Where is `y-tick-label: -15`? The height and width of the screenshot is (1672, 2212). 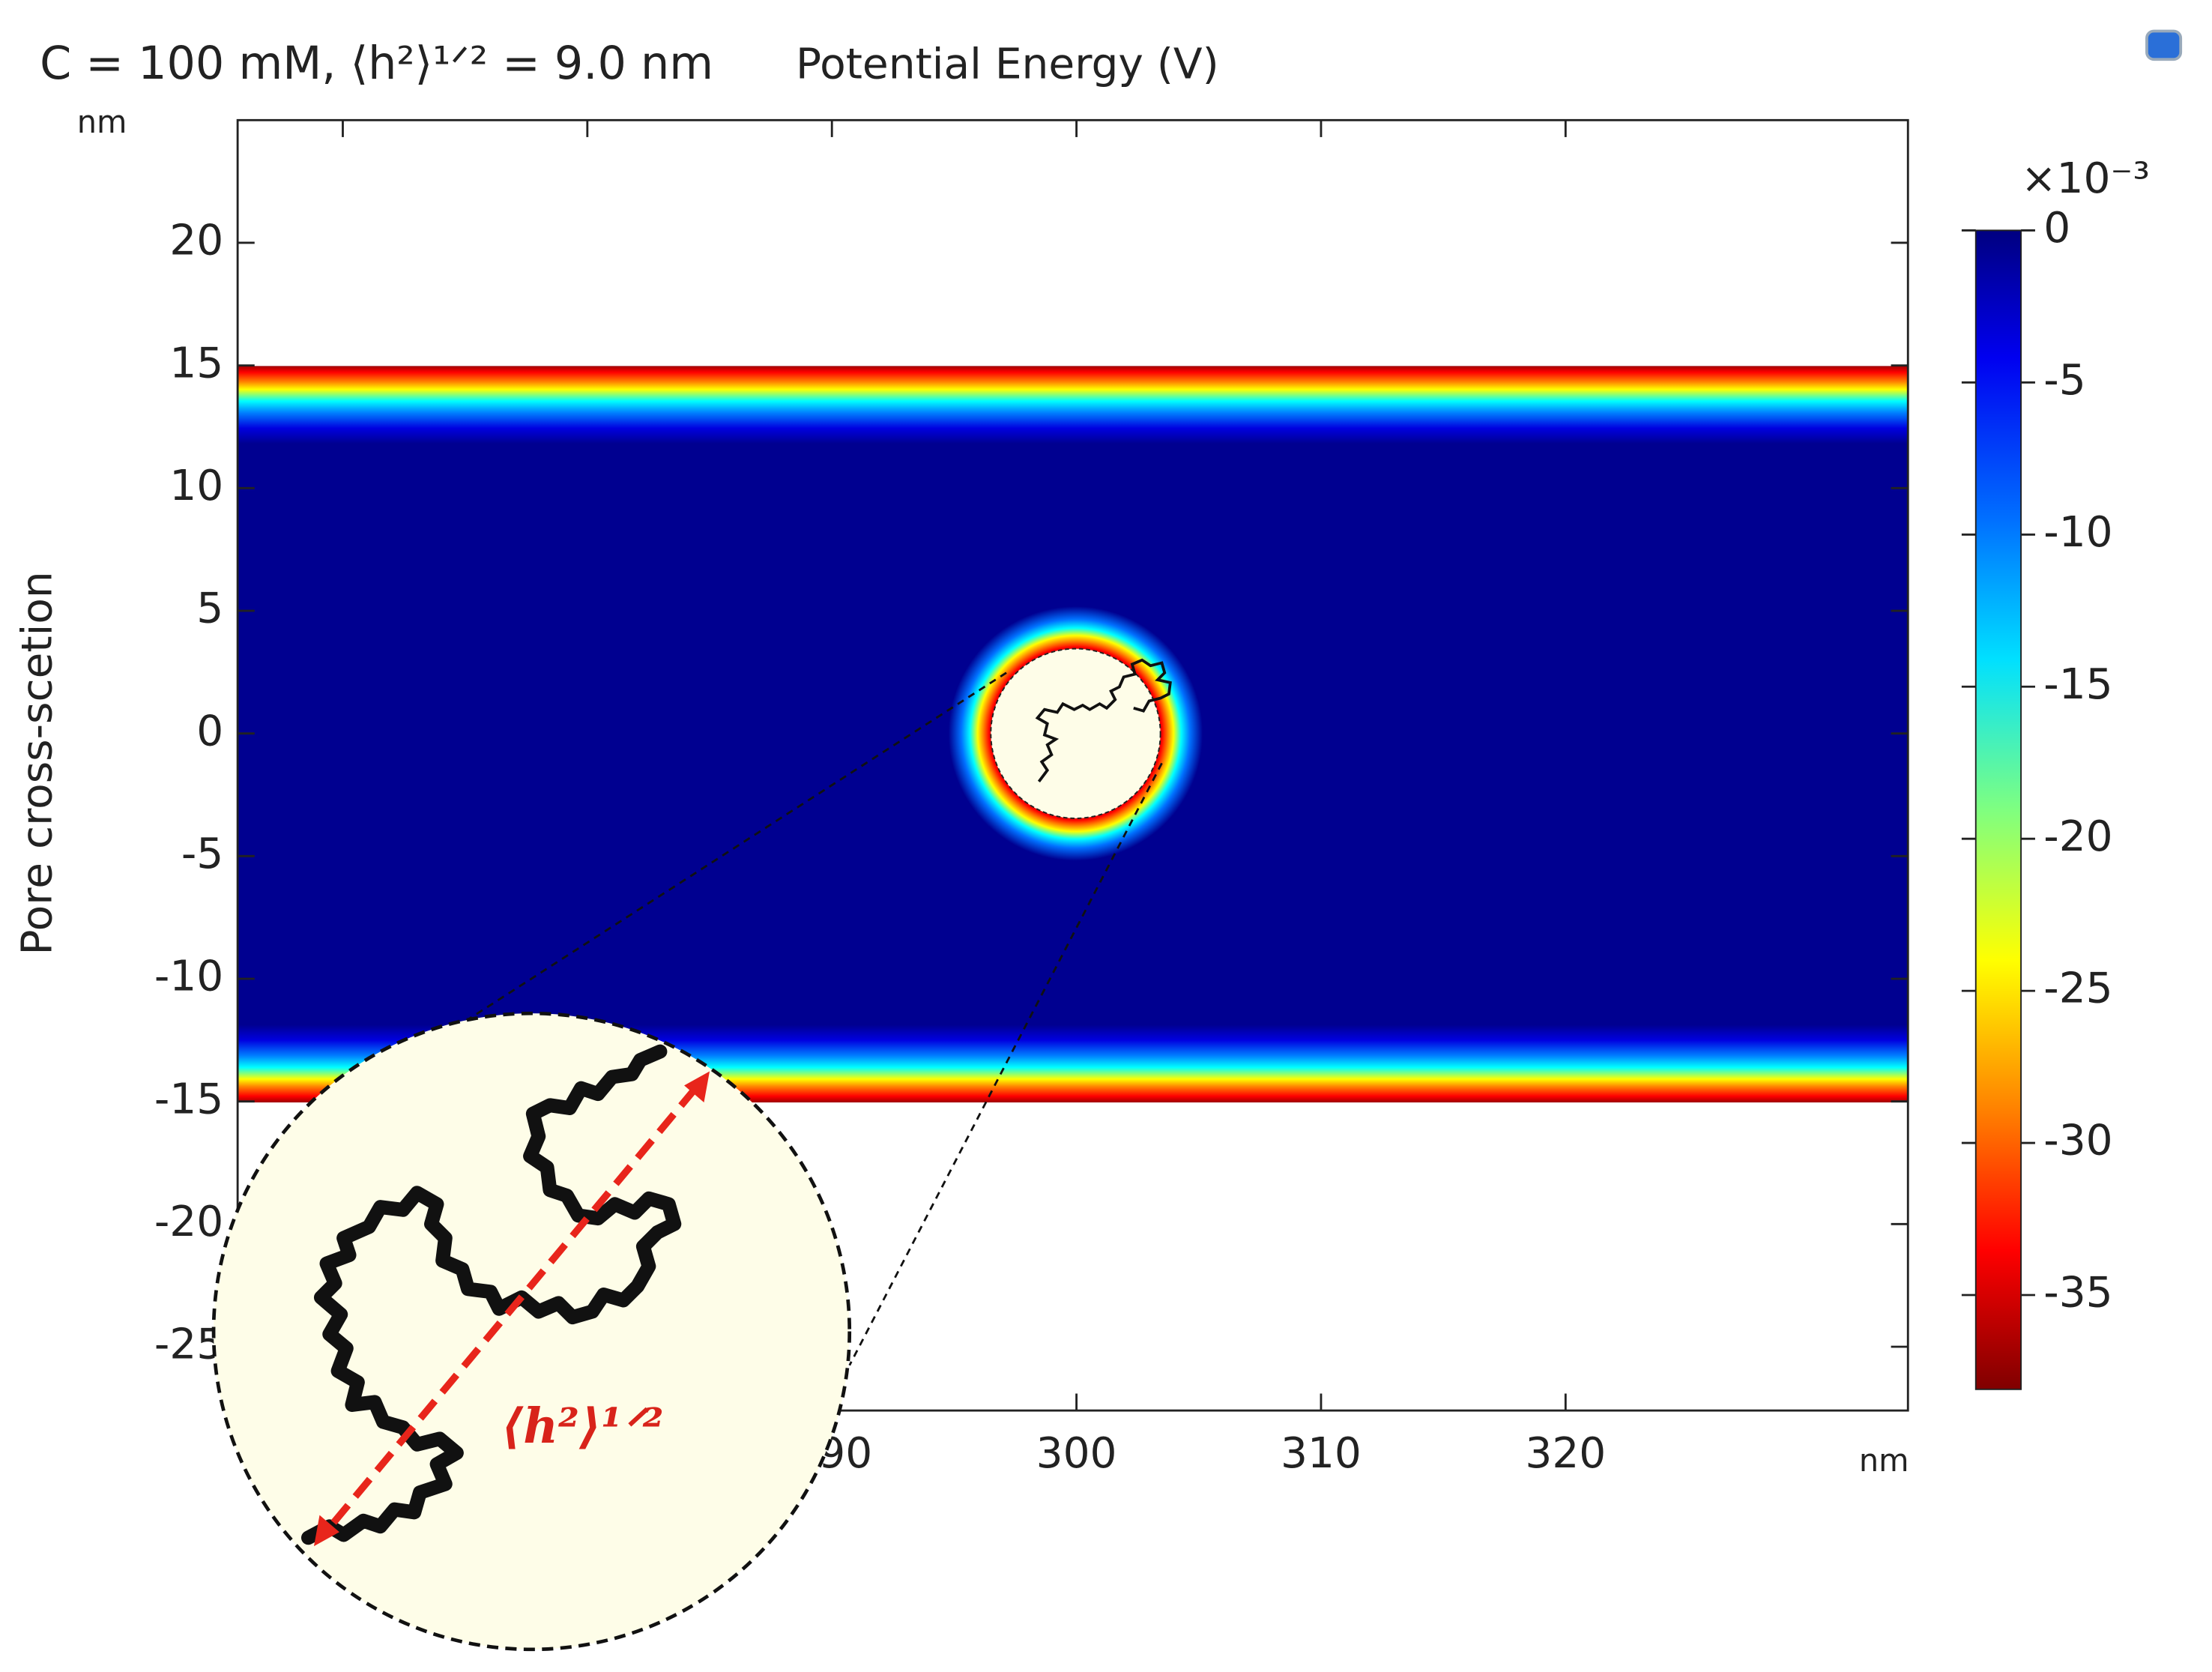
y-tick-label: -15 is located at coordinates (189, 1098).